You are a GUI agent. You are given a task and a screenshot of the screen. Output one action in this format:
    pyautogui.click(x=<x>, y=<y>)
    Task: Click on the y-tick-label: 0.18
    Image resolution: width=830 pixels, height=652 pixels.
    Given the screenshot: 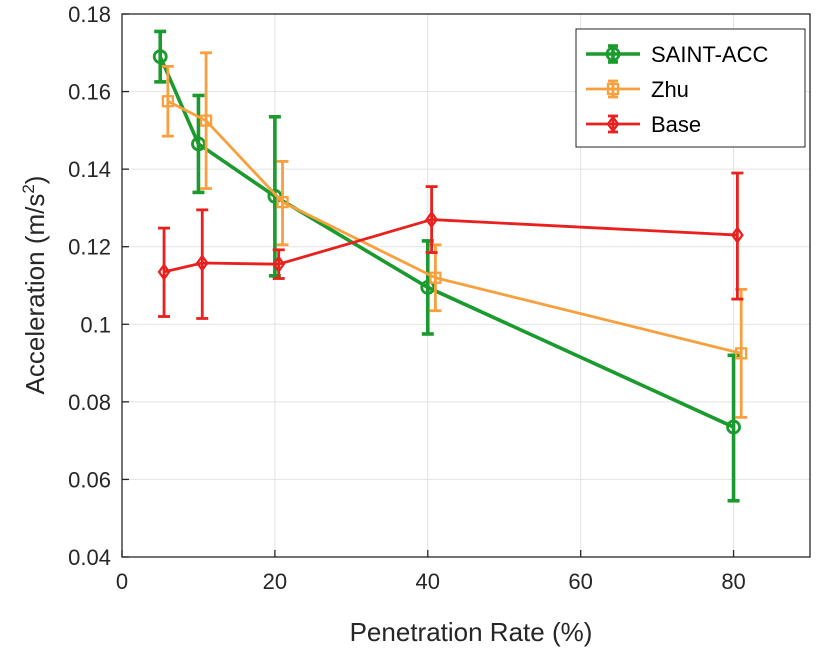 What is the action you would take?
    pyautogui.click(x=89, y=14)
    